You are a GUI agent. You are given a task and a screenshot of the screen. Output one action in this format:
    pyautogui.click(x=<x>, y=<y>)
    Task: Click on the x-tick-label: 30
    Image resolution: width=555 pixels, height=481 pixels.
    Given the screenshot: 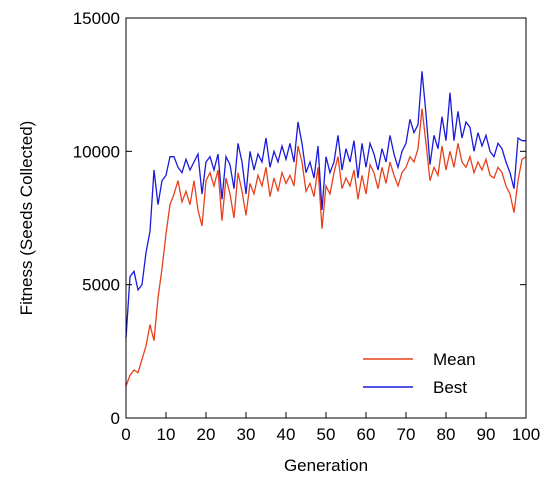 What is the action you would take?
    pyautogui.click(x=246, y=434)
    